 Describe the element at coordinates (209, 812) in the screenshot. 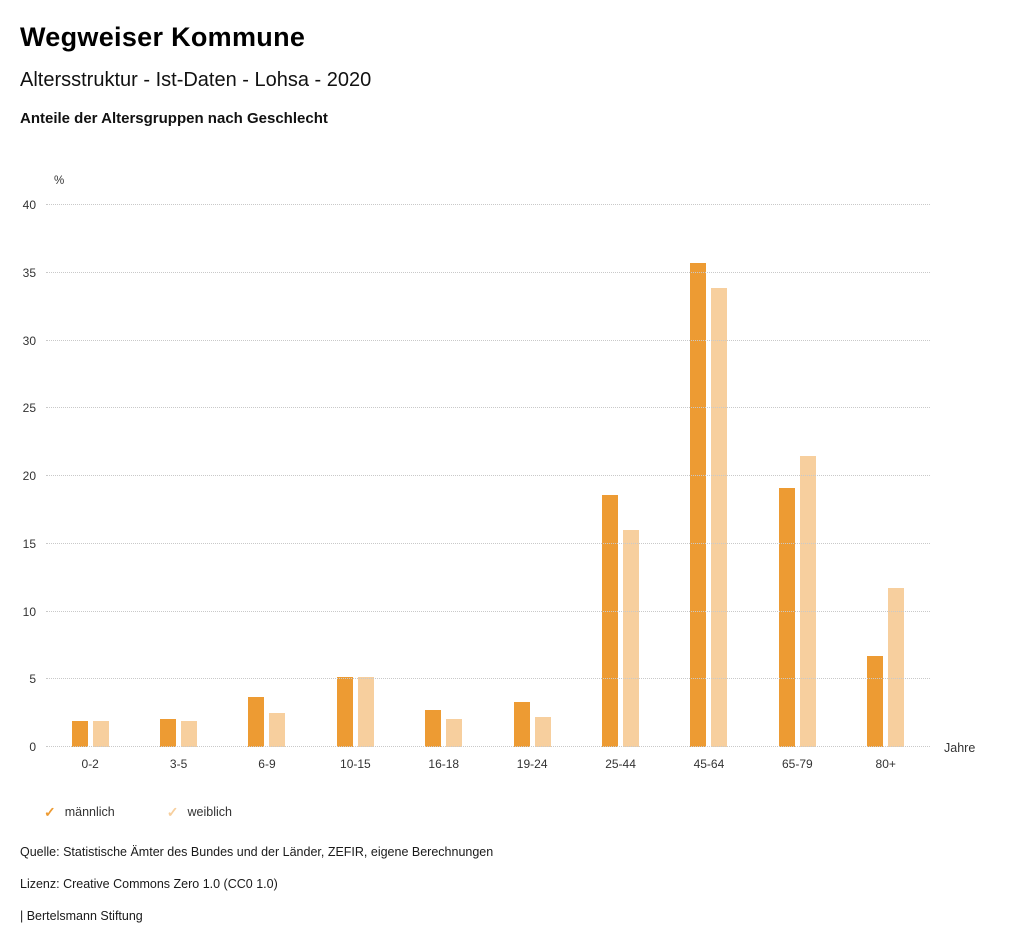

I see `legend-label-weiblich: weiblich` at that location.